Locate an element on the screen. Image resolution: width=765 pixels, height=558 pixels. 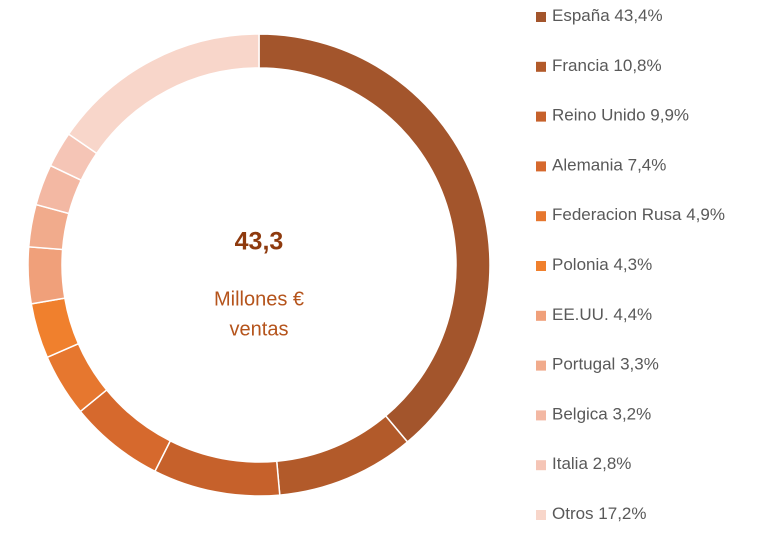
legend-value: 9,9% is located at coordinates (669, 115).